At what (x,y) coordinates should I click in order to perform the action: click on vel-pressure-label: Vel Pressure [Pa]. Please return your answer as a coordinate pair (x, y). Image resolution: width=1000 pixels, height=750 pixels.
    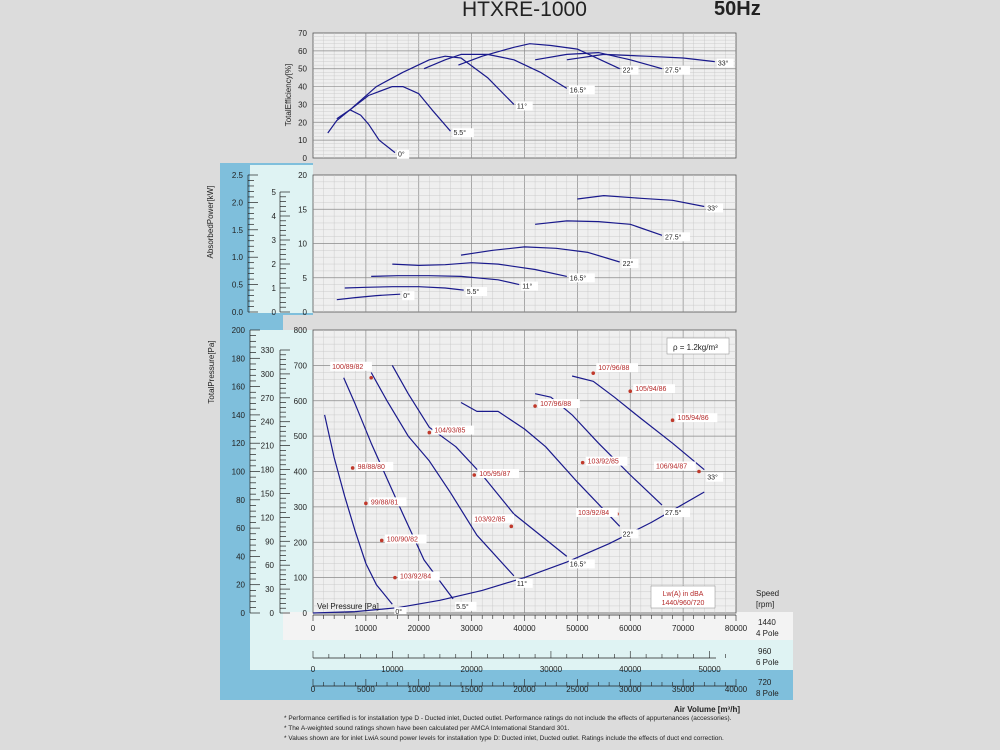
    Looking at the image, I should click on (348, 606).